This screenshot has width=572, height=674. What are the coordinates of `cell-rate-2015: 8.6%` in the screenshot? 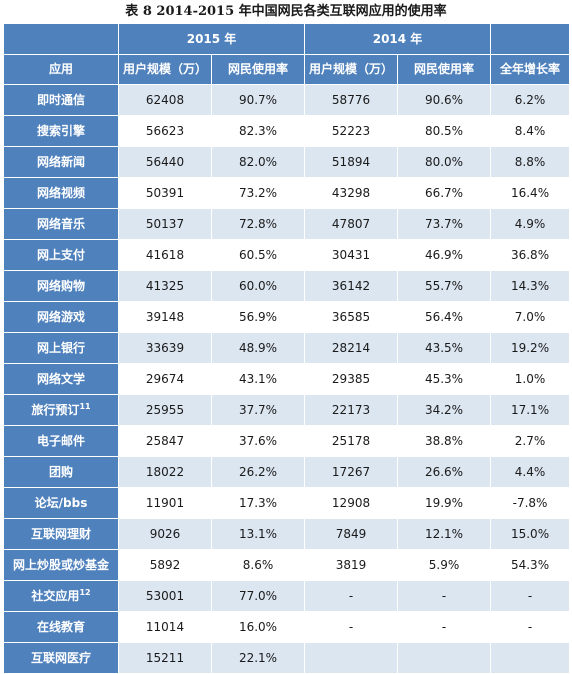 It's located at (258, 565).